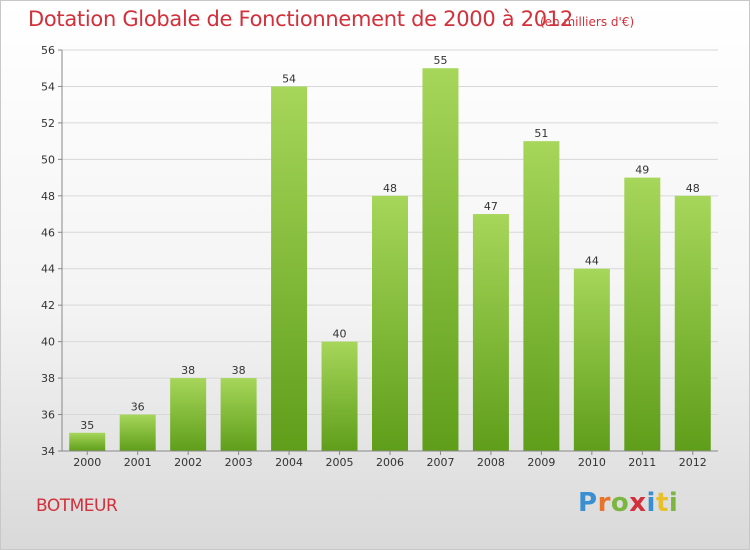 The width and height of the screenshot is (750, 550). What do you see at coordinates (48, 269) in the screenshot?
I see `y-tick-label: 44` at bounding box center [48, 269].